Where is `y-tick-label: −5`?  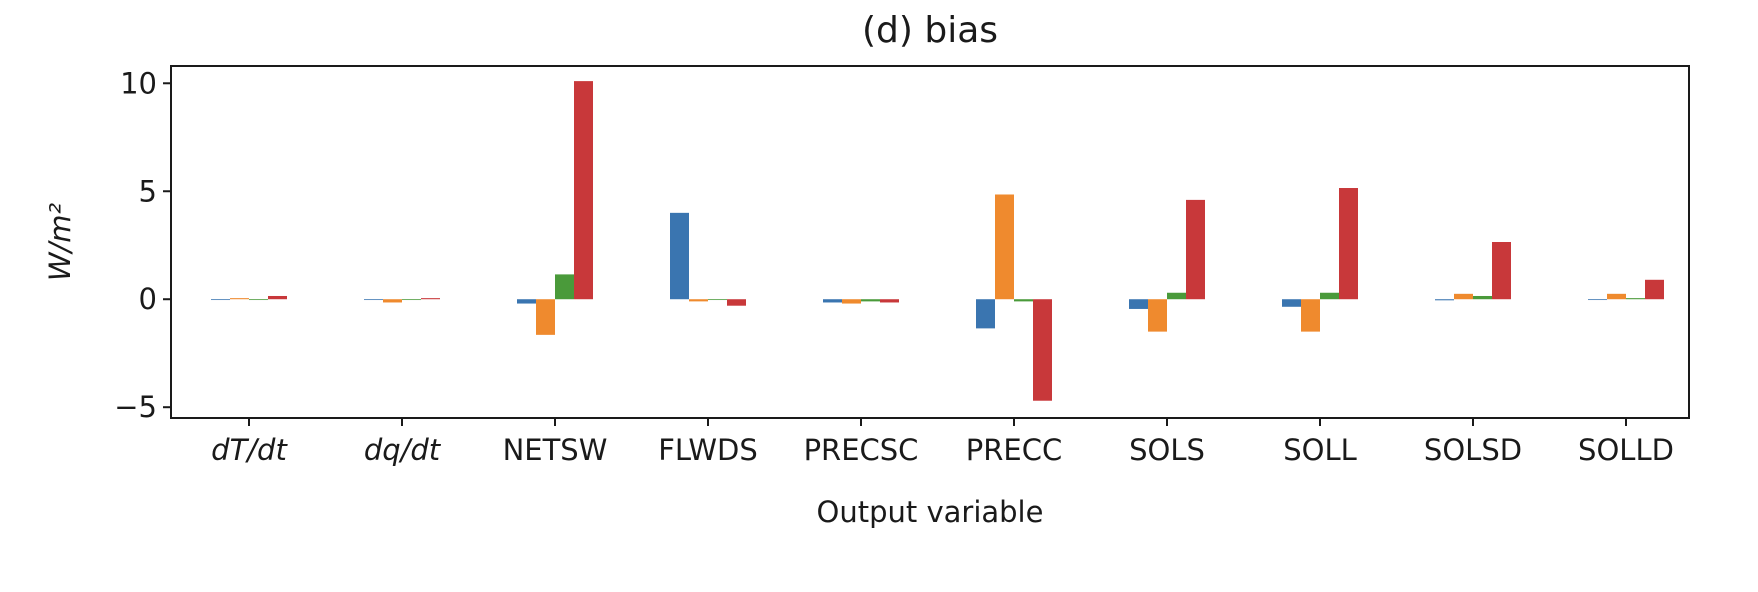
y-tick-label: −5 is located at coordinates (135, 407).